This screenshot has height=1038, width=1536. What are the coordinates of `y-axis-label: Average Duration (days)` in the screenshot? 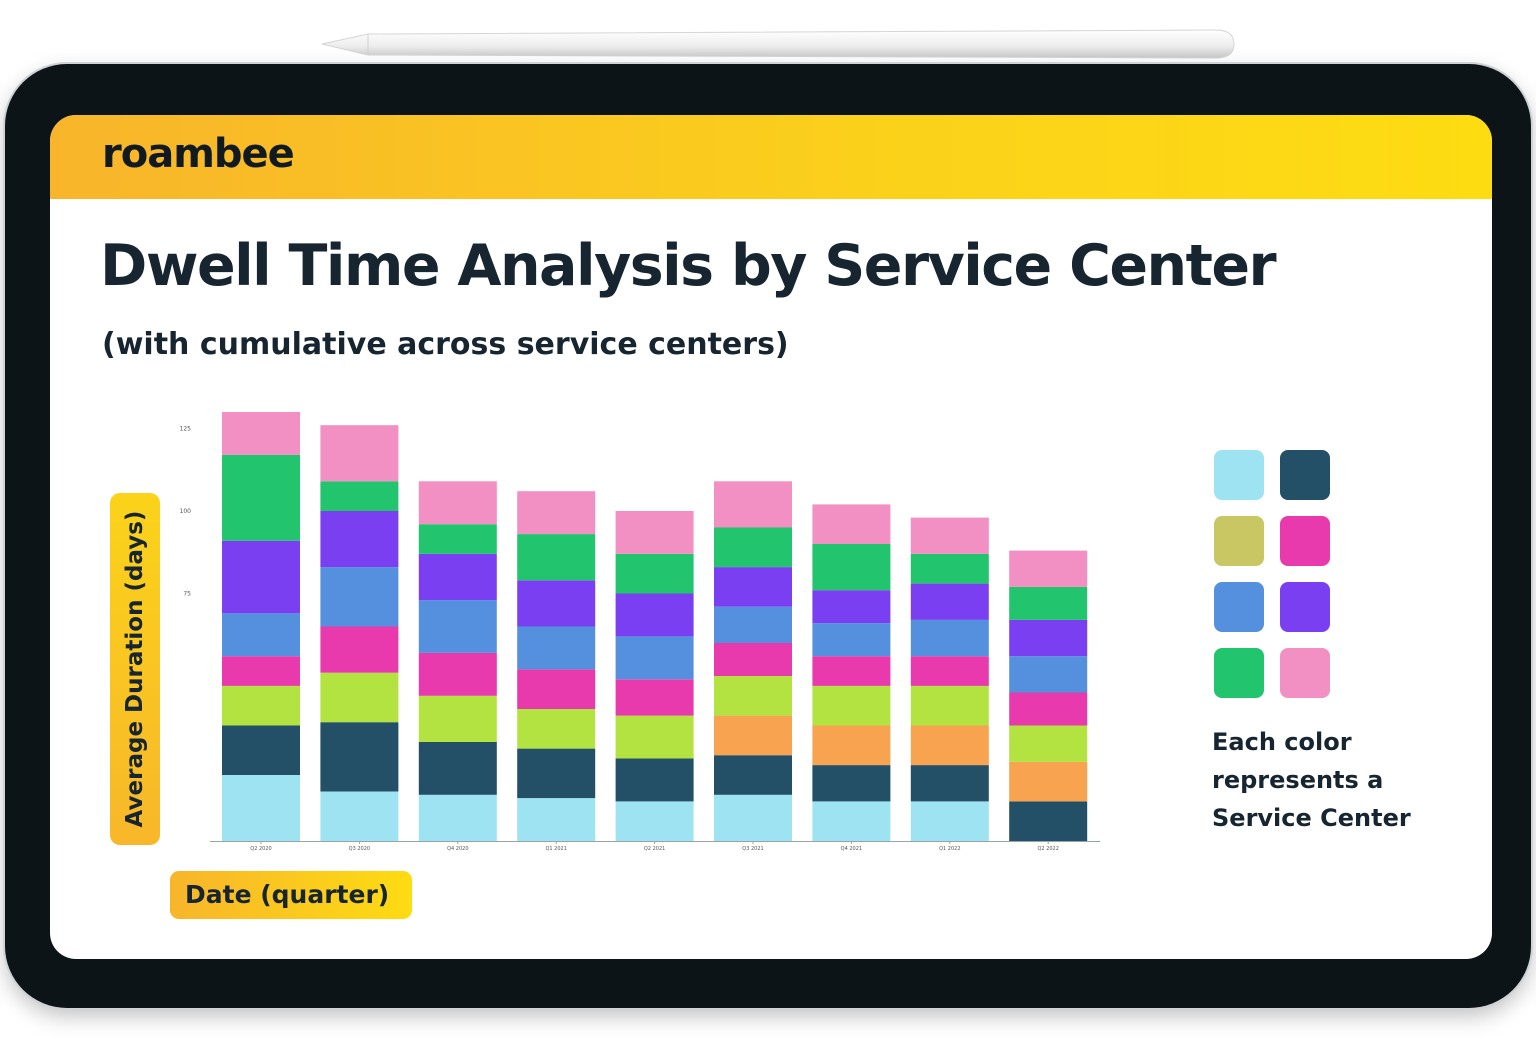 It's located at (135, 669).